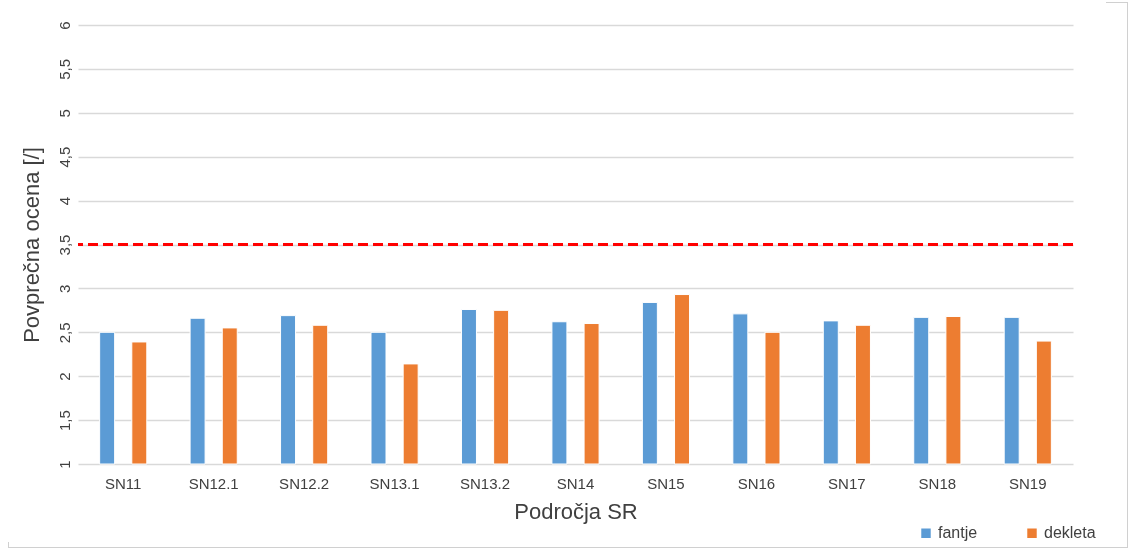 The image size is (1131, 548). I want to click on y-tick-label: 3, so click(64, 289).